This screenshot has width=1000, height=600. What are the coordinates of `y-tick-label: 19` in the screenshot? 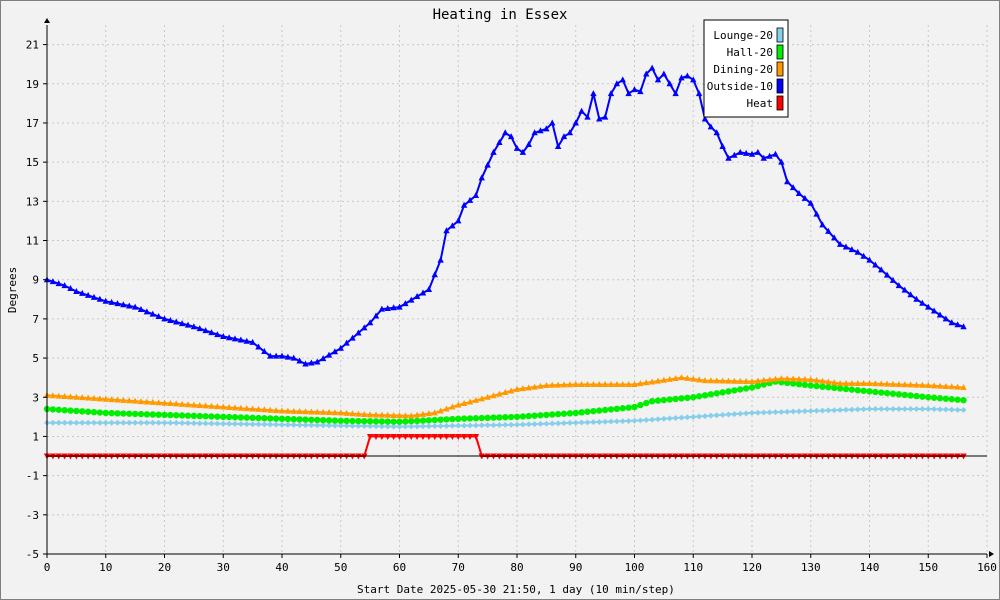 It's located at (32, 84).